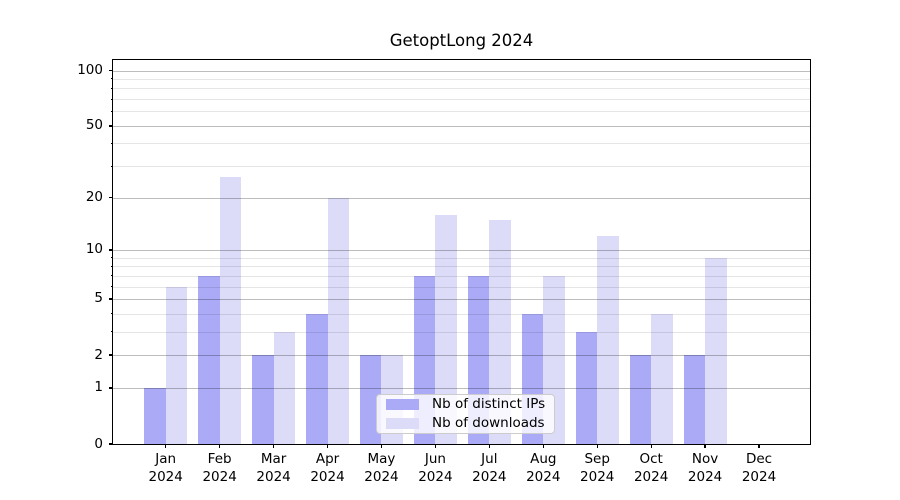 The width and height of the screenshot is (900, 500). Describe the element at coordinates (543, 468) in the screenshot. I see `x-tick-label: Aug 2024` at that location.